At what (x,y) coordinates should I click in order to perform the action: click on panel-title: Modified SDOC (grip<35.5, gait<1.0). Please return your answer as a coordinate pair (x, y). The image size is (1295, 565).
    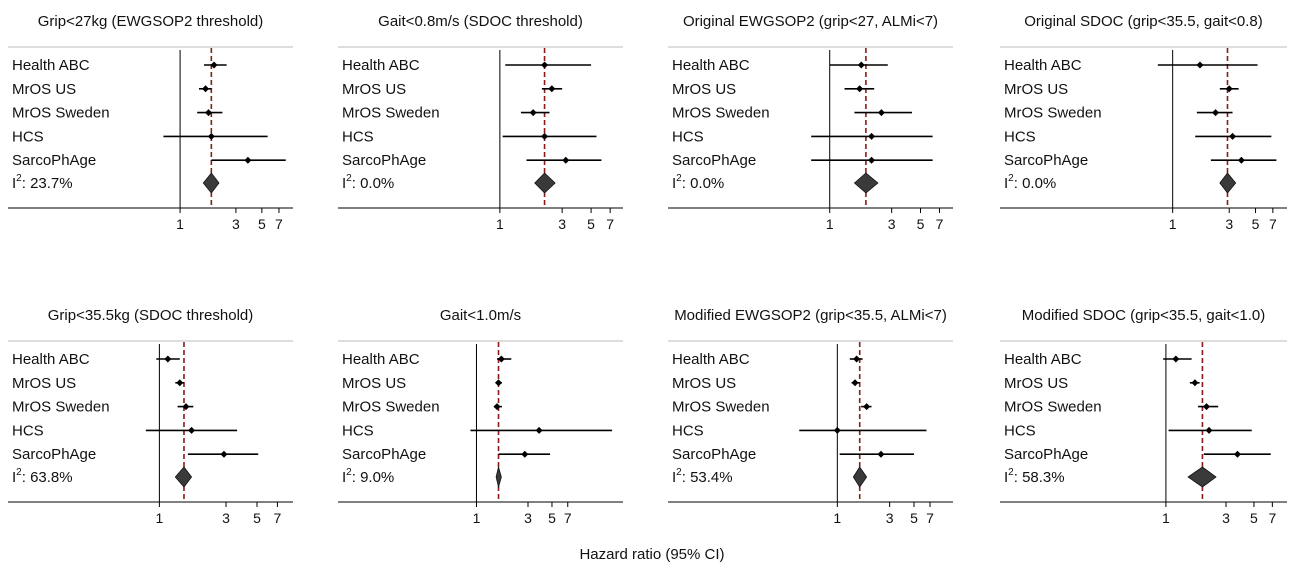
    Looking at the image, I should click on (1143, 315).